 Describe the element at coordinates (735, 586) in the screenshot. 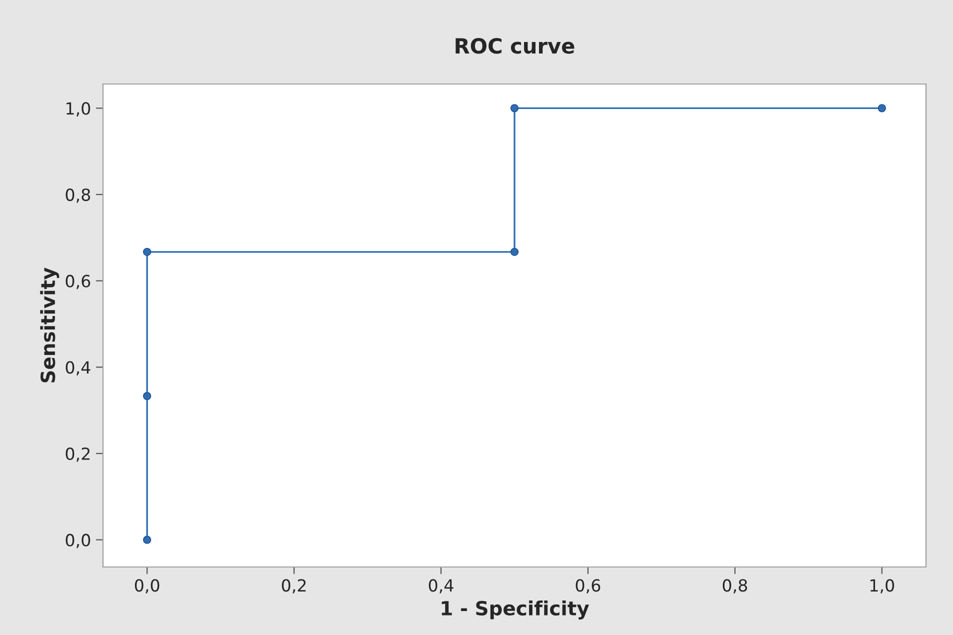

I see `x-tick-label: 0,8` at that location.